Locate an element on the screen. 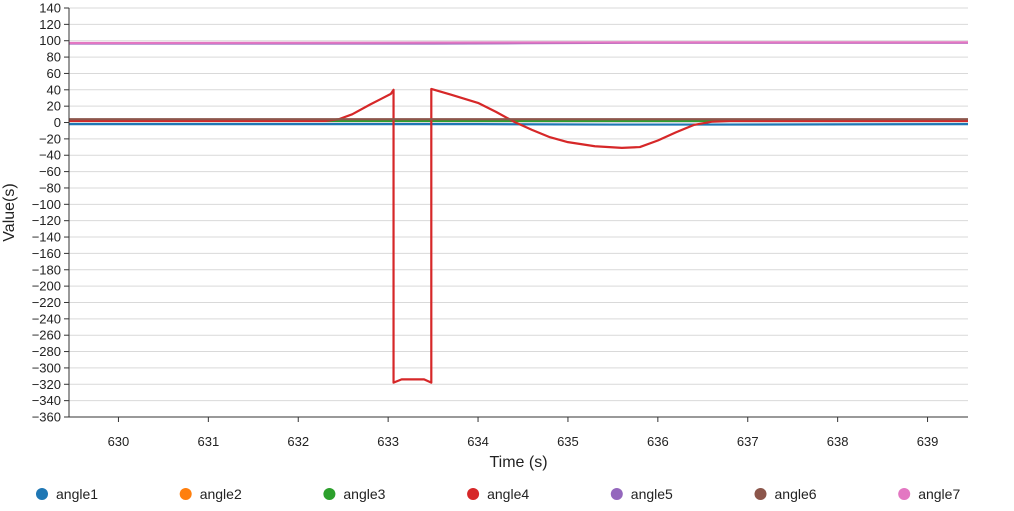 The height and width of the screenshot is (511, 1014). x-tick-label: 639 is located at coordinates (928, 441).